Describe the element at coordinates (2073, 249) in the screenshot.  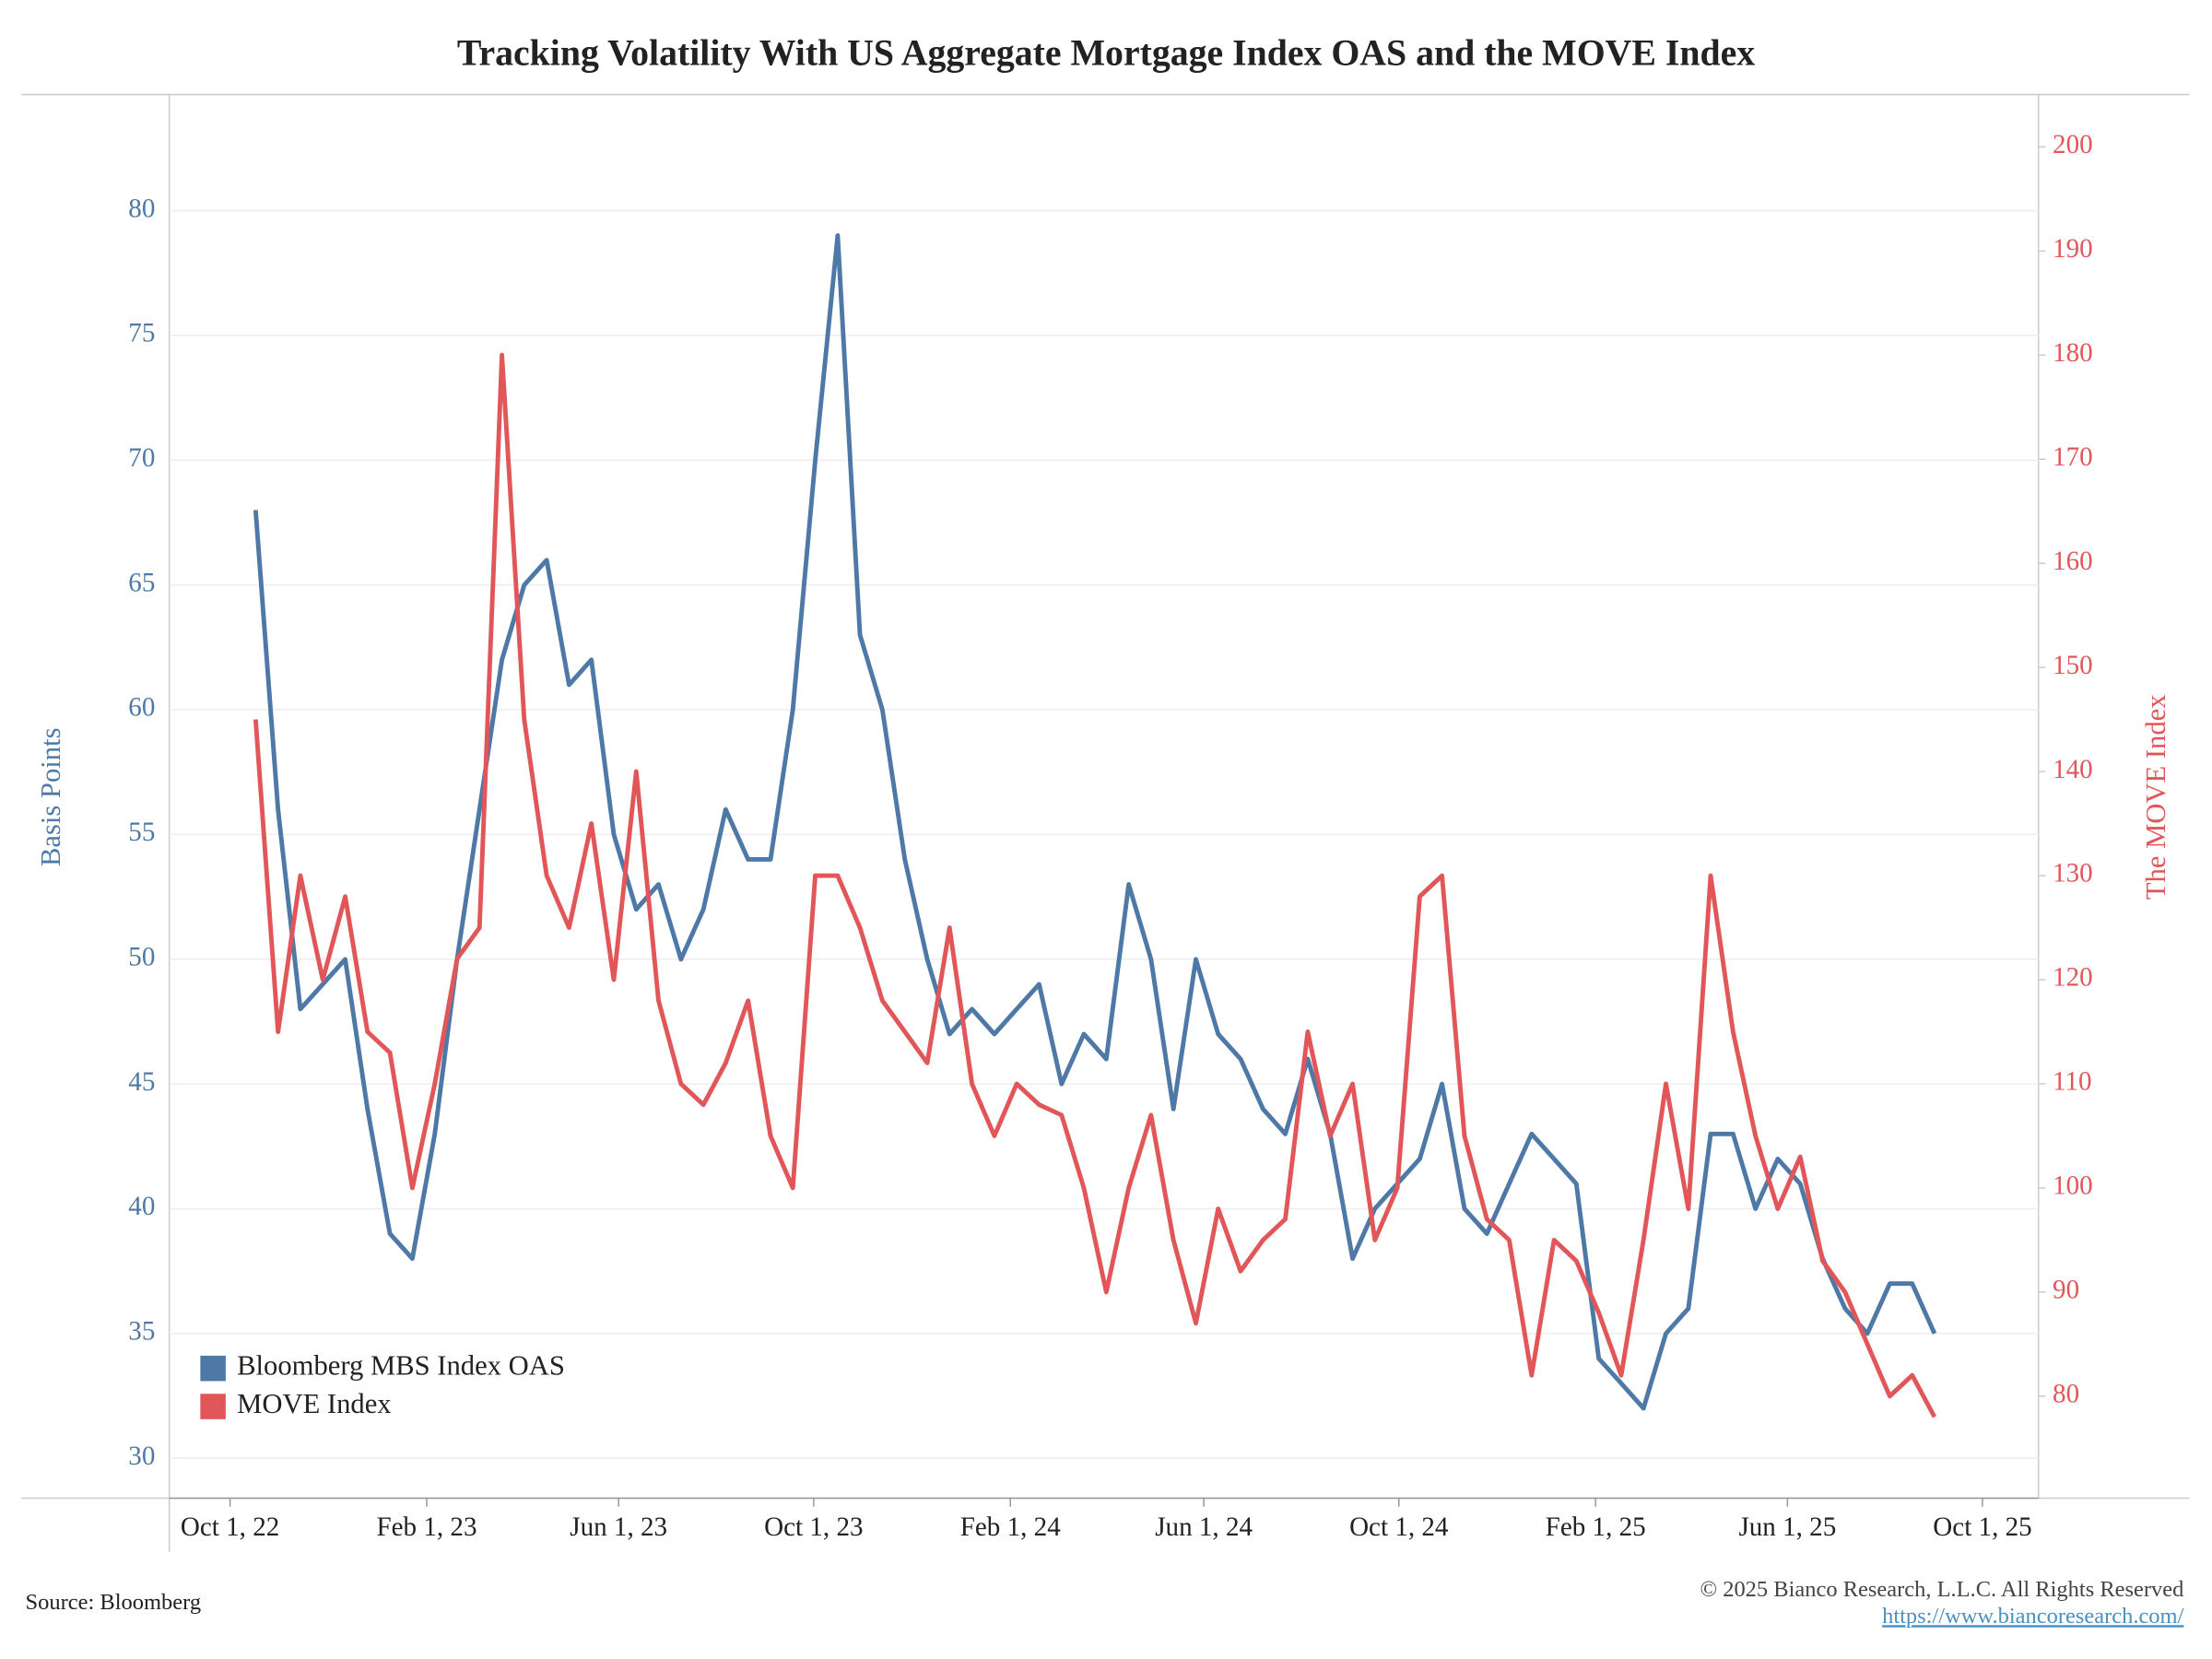
I see `y2-tick-label: 190` at that location.